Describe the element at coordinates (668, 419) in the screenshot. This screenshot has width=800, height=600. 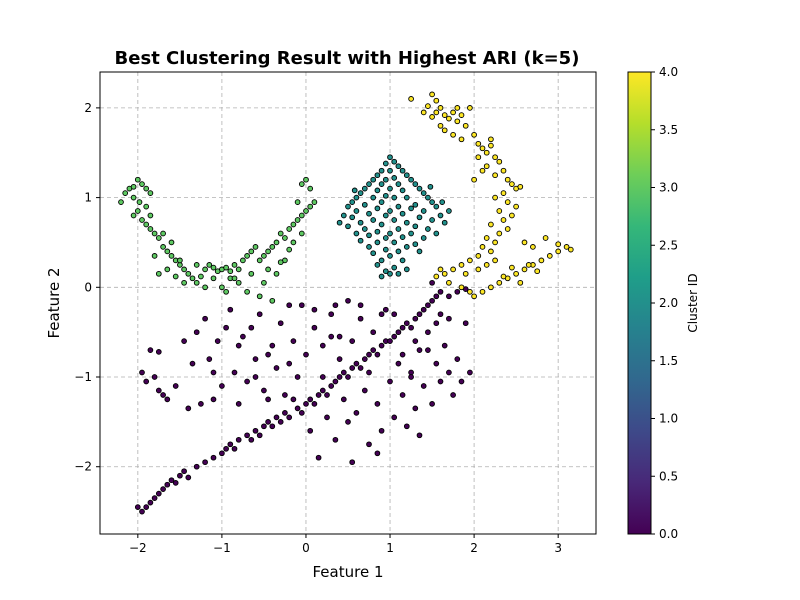
I see `colorbar-tick-label: 1.0` at that location.